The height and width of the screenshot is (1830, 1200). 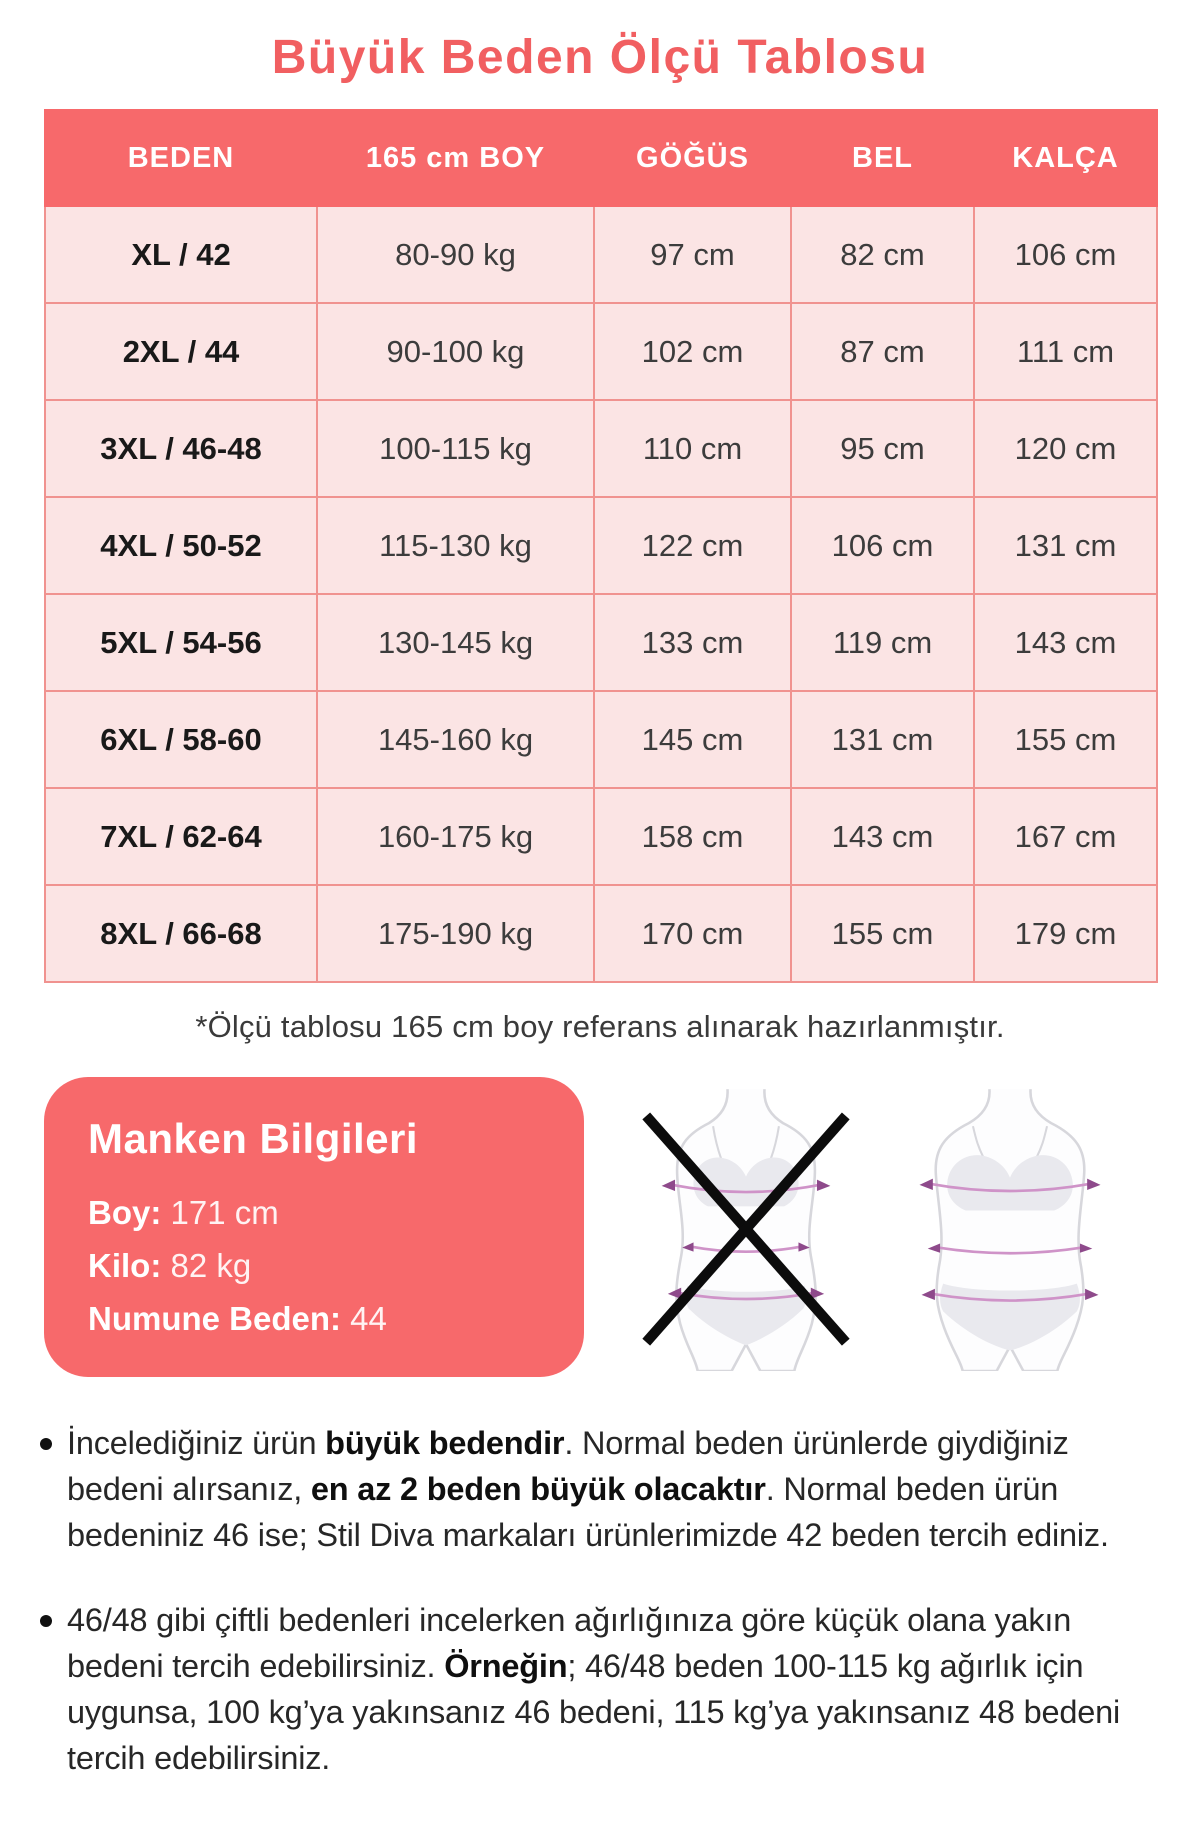 I want to click on measurement-cell: 130-145 kg, so click(x=455, y=642).